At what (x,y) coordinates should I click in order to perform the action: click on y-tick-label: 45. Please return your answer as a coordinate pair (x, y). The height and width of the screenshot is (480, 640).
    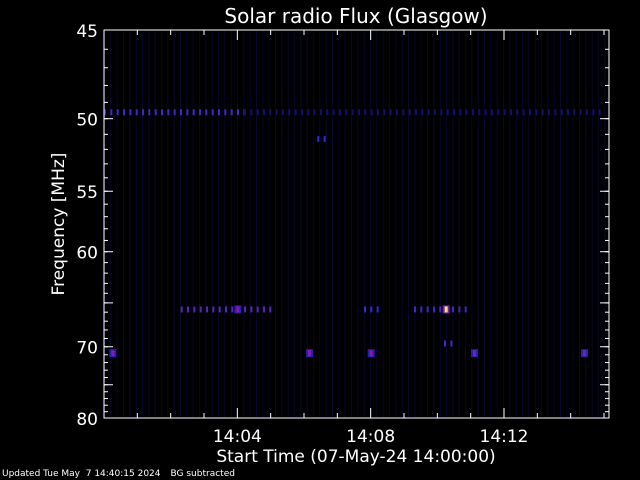
    Looking at the image, I should click on (87, 32).